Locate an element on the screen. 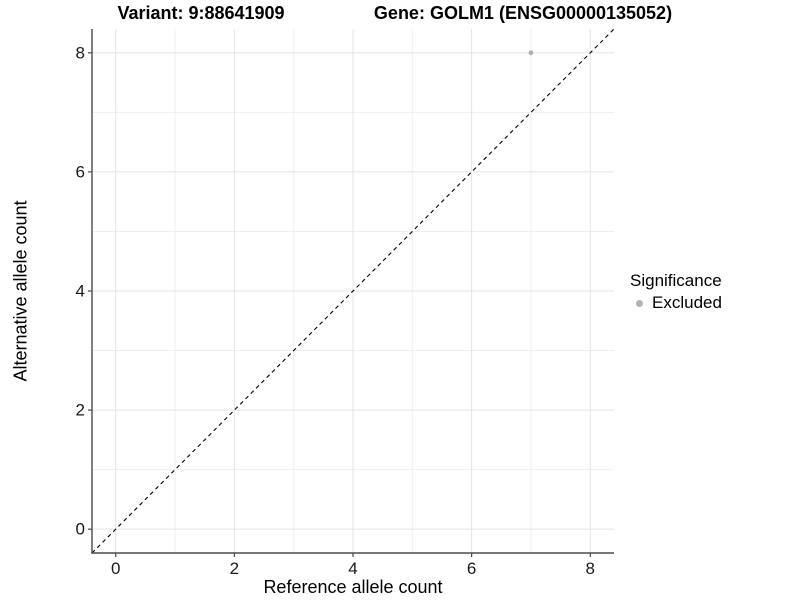 The image size is (800, 600). plot-title-gene: Gene: GOLM1 (ENSG00000135052) is located at coordinates (523, 13).